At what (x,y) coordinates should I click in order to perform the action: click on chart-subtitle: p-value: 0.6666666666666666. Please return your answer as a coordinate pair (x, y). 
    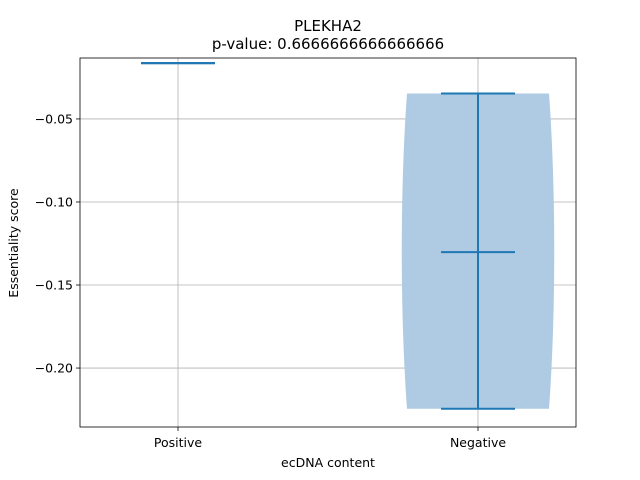
    Looking at the image, I should click on (328, 44).